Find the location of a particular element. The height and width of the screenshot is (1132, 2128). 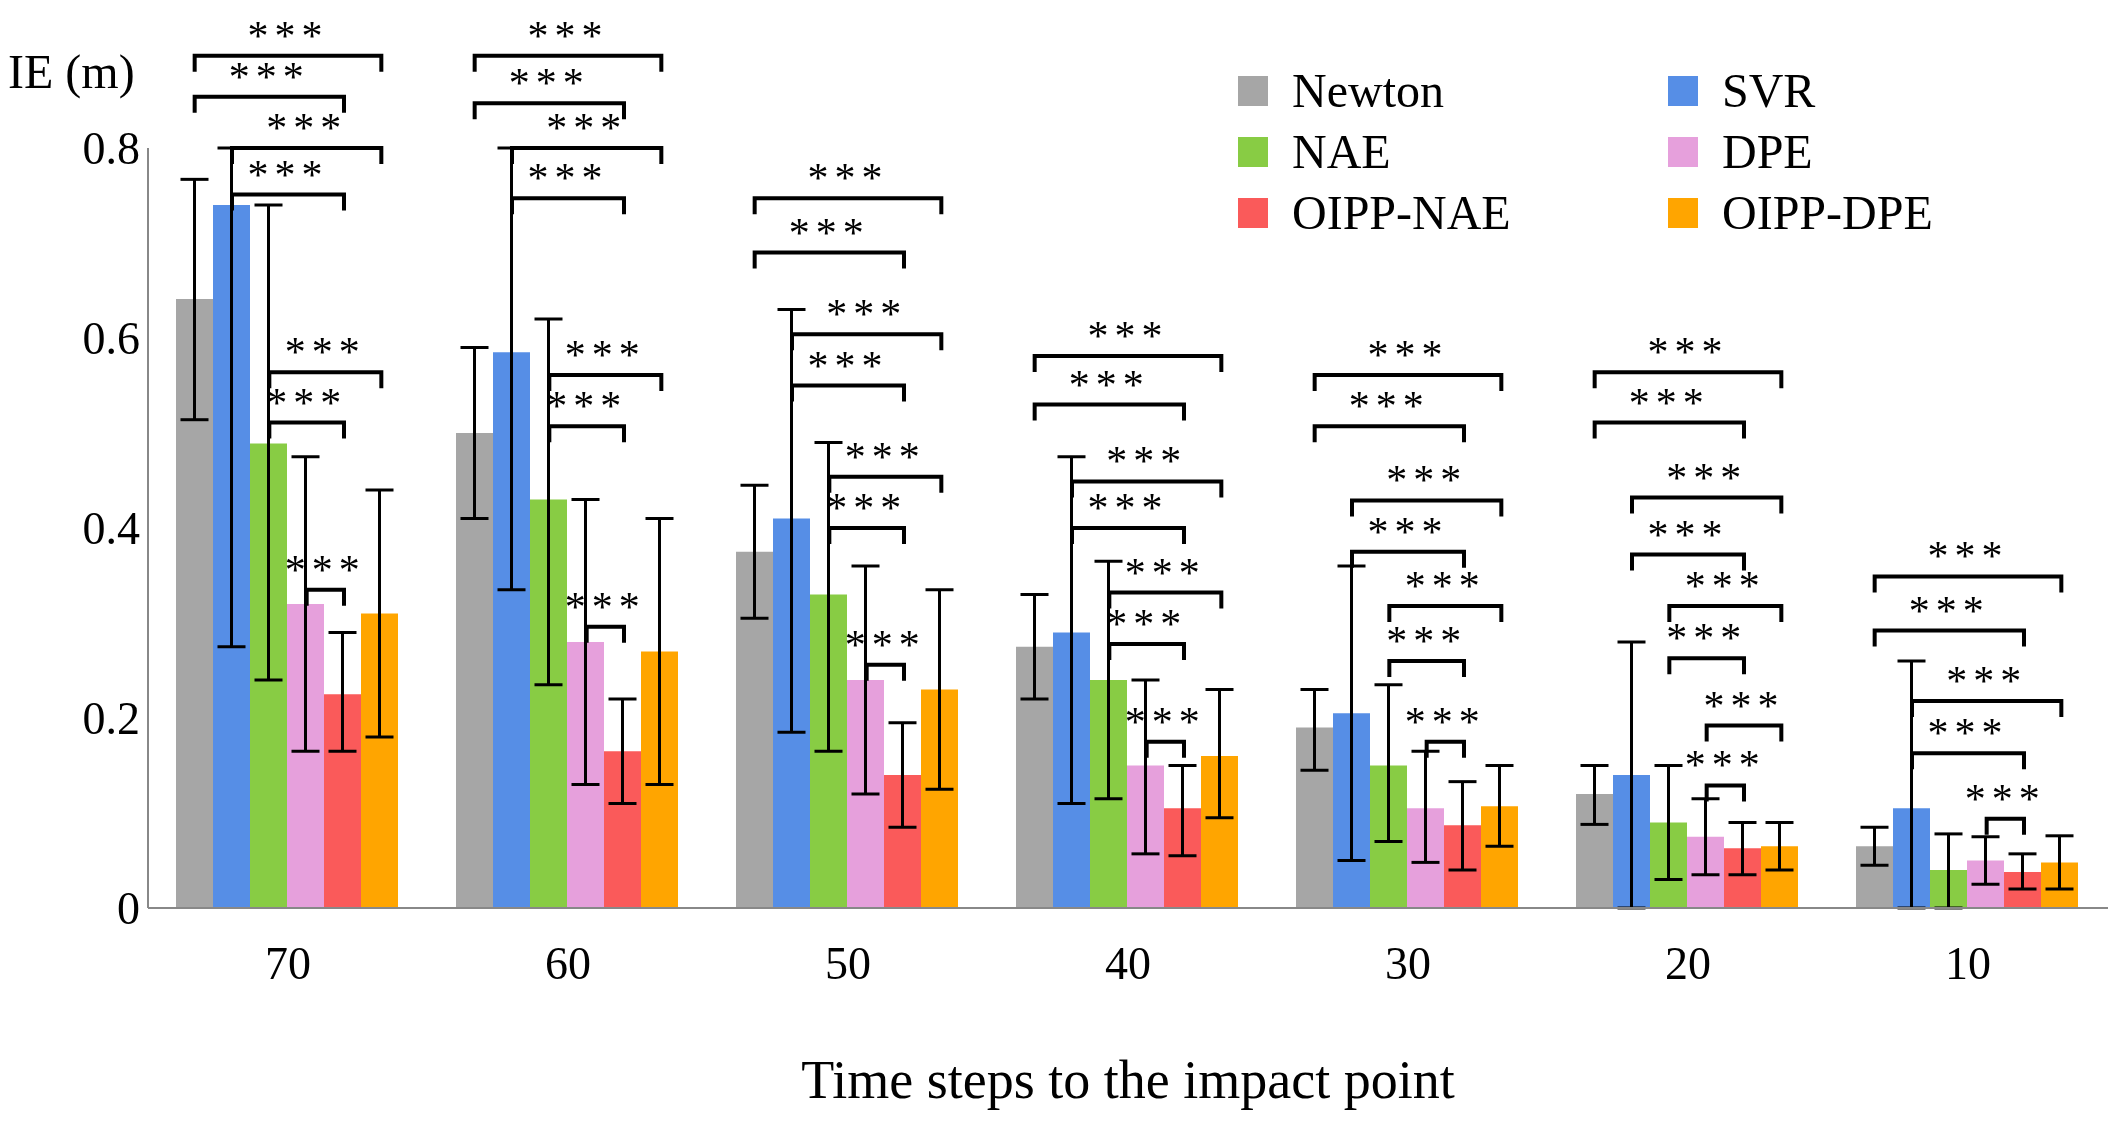

x-tick-label: 40 is located at coordinates (1128, 963).